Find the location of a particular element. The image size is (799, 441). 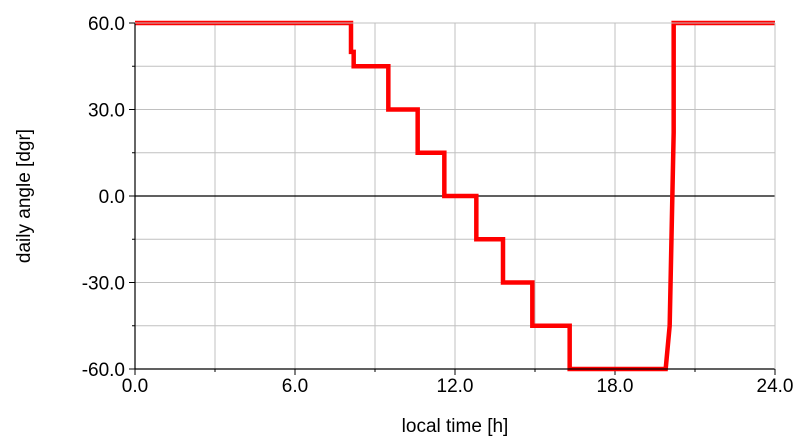

x-tick-label: 0.0 is located at coordinates (135, 386).